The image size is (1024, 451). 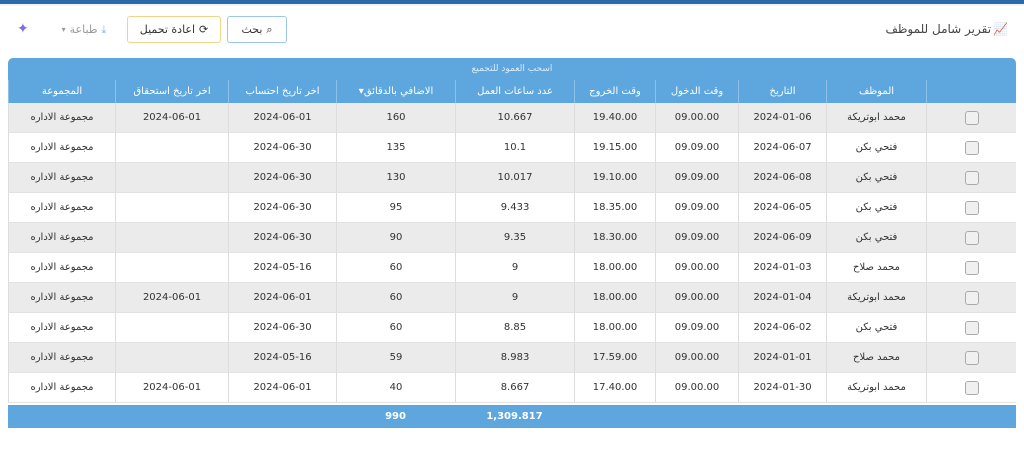 I want to click on table-cell: 10.667, so click(x=514, y=117).